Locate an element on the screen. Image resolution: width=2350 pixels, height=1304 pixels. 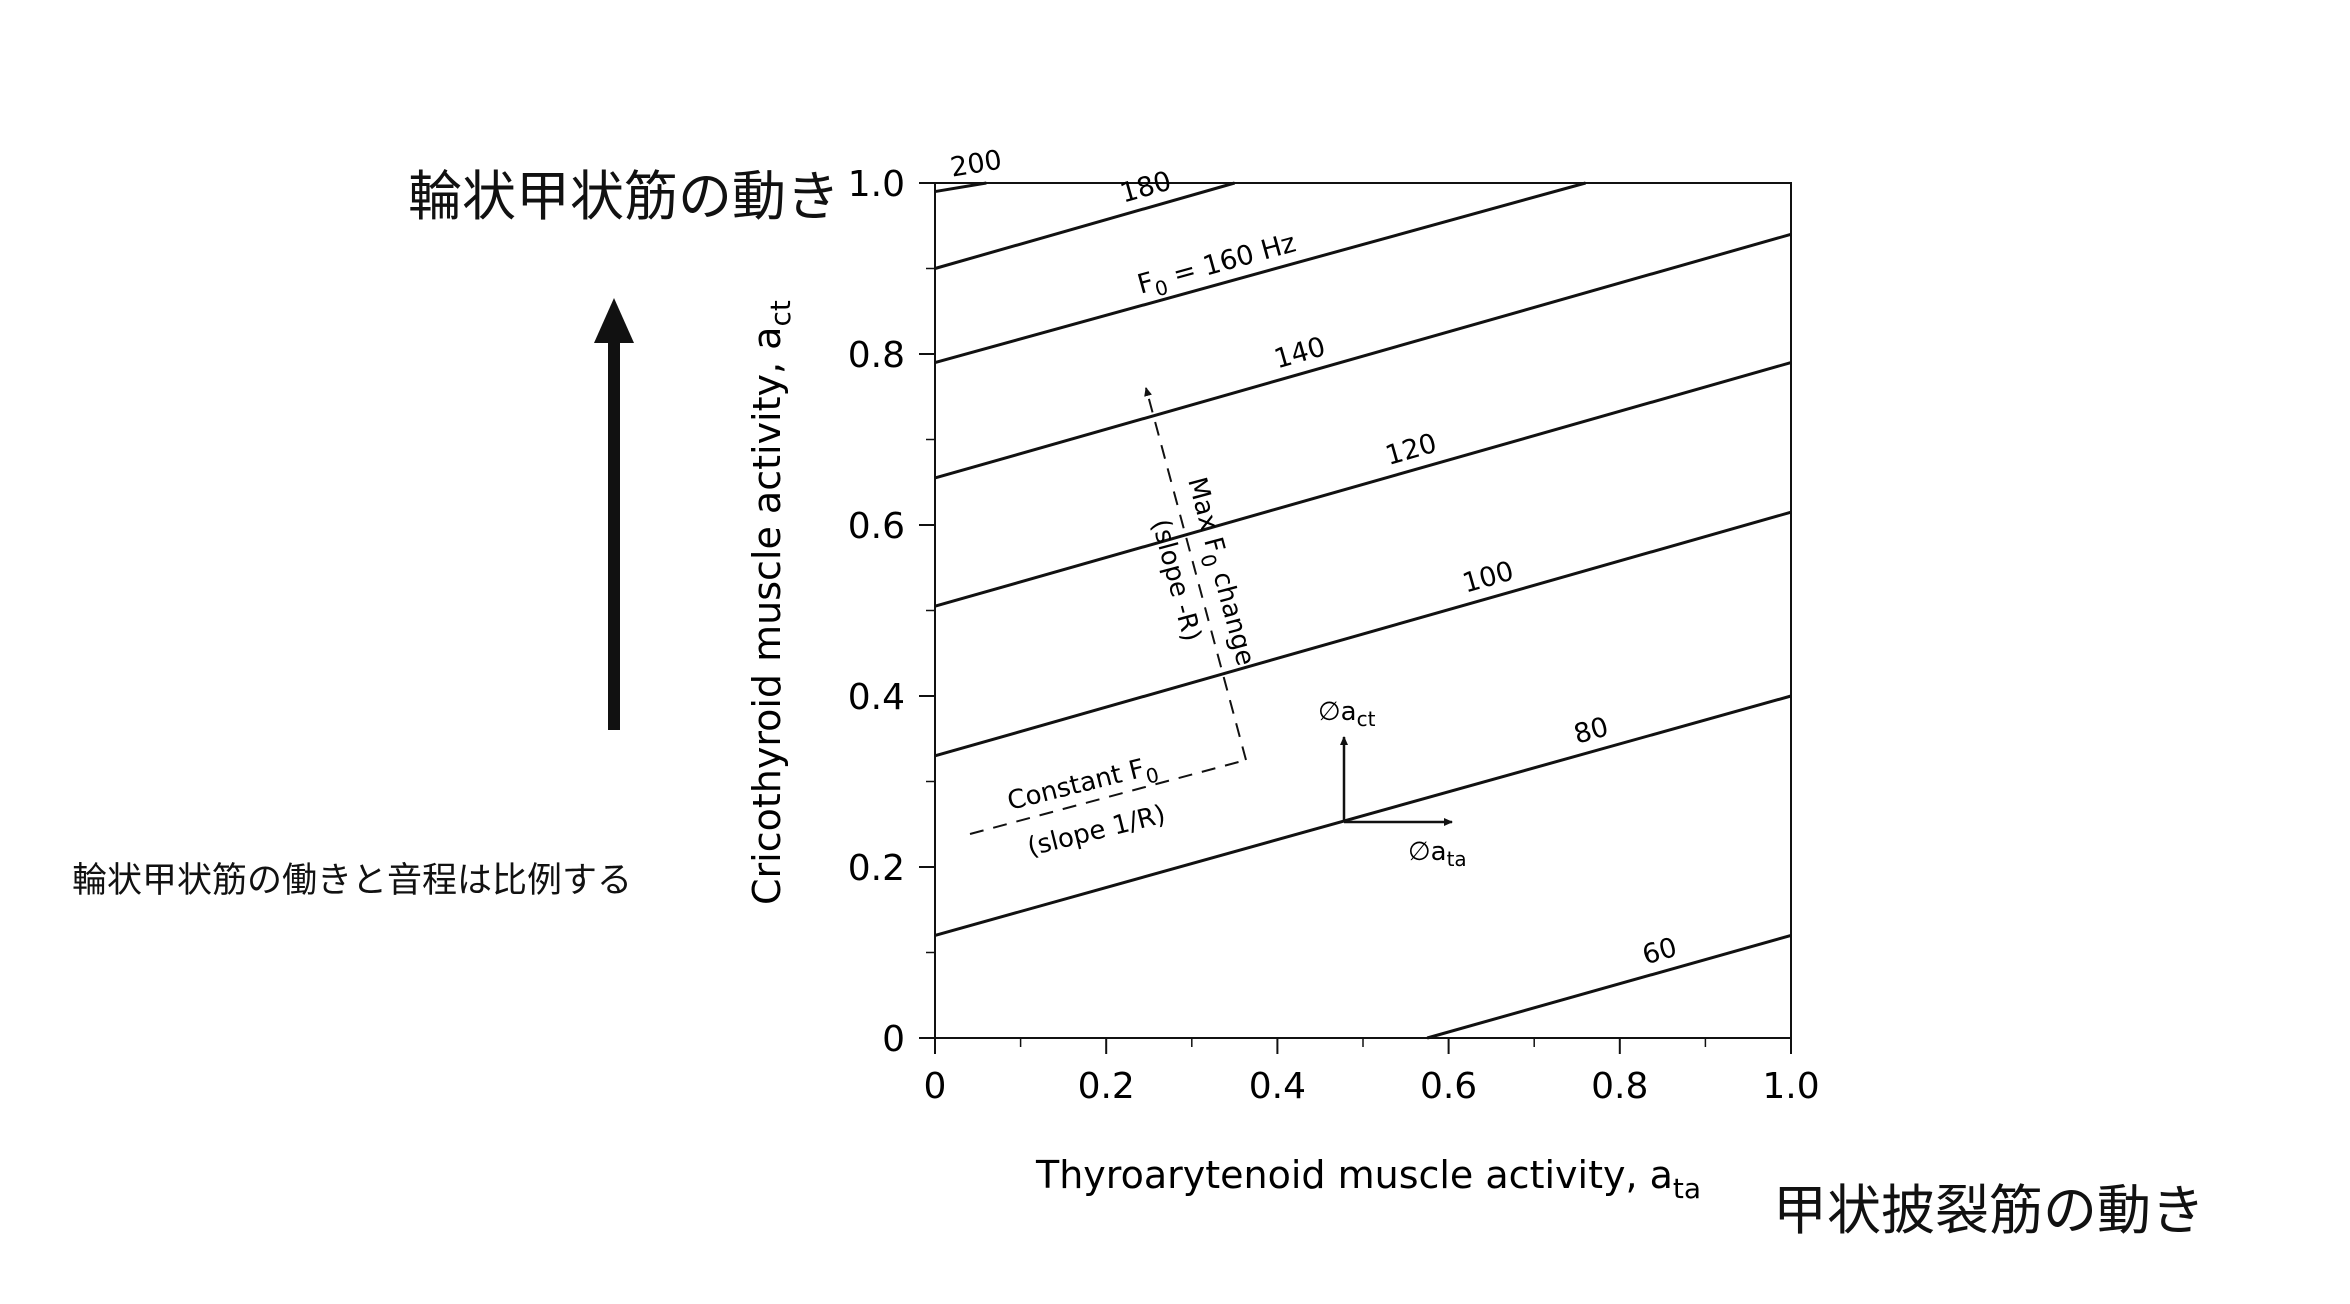
x-tick-label: 0.6 is located at coordinates (1448, 1086).